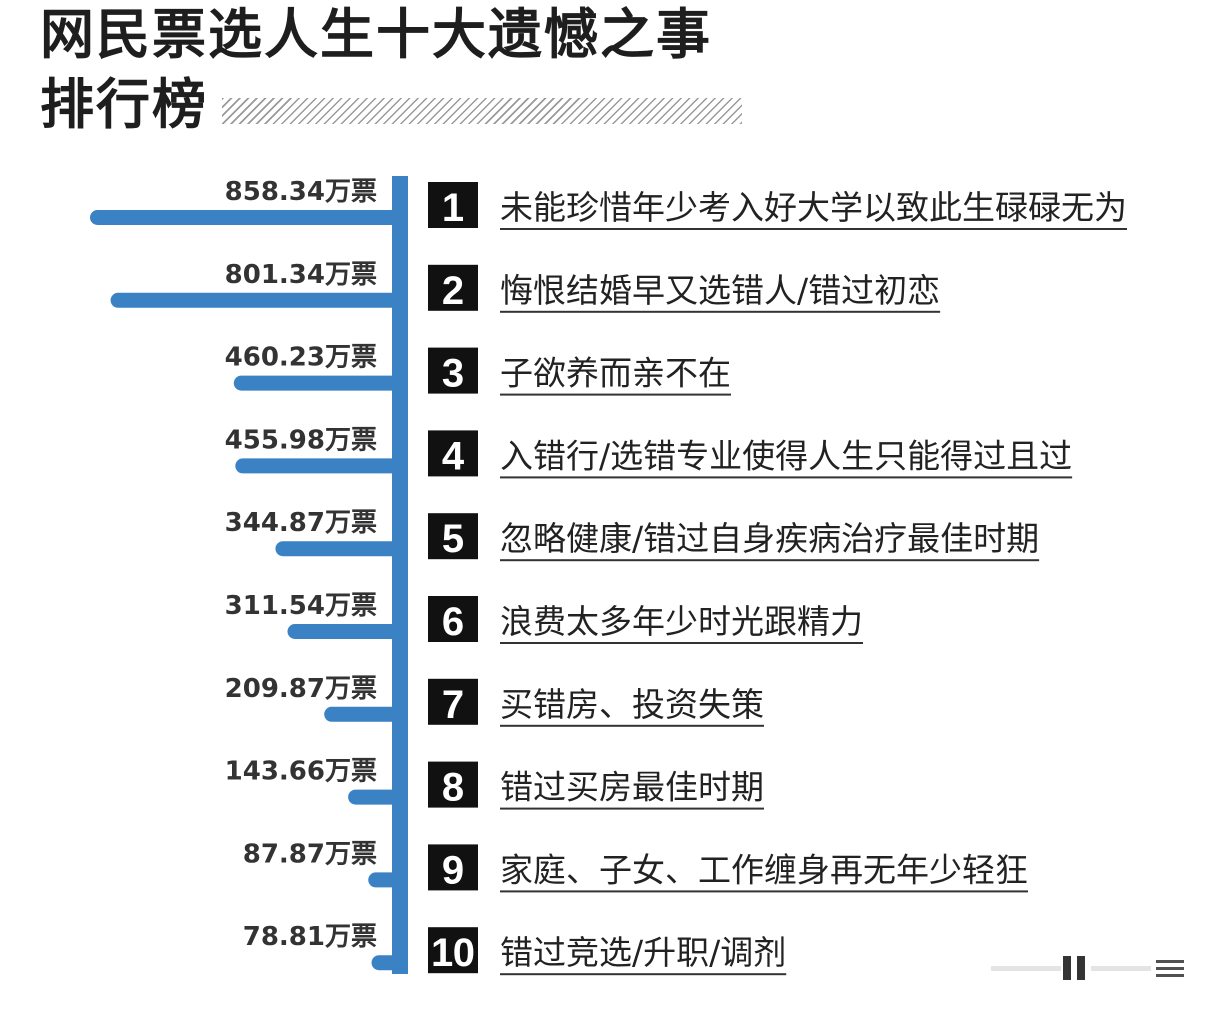 The height and width of the screenshot is (1012, 1215). I want to click on bar-value-label: 460.23万票, so click(301, 358).